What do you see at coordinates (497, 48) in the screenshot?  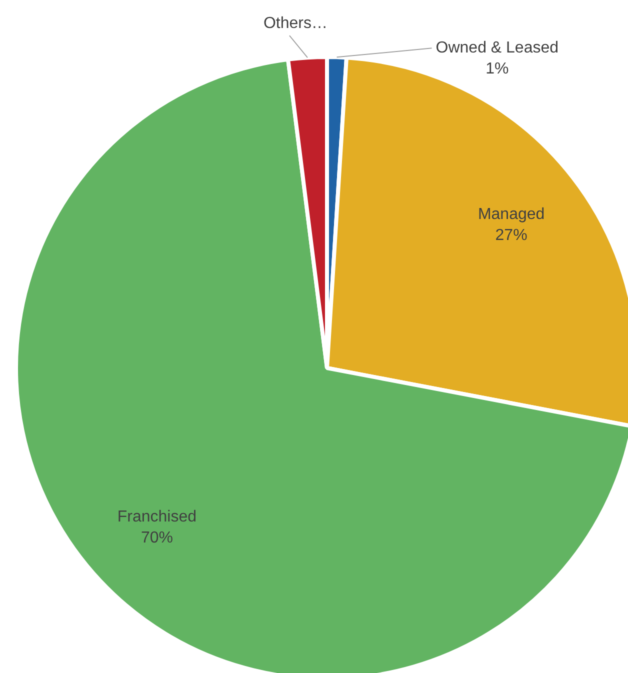 I see `slice-label: Owned & Leased` at bounding box center [497, 48].